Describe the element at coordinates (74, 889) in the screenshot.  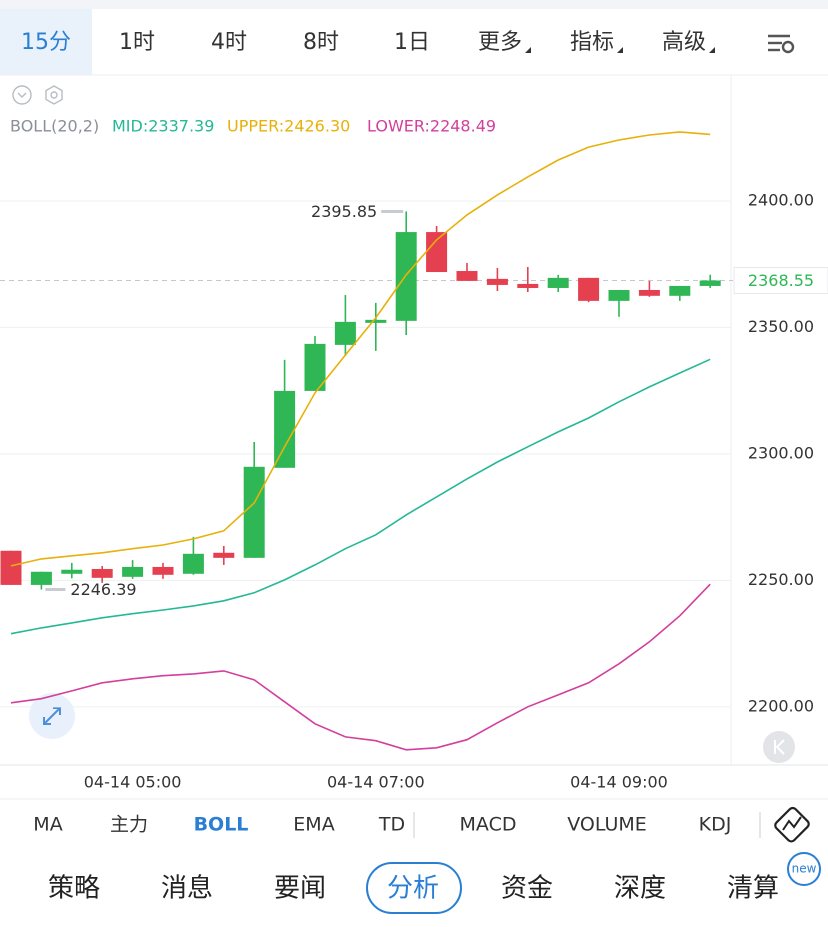
I see `bottom-tab: 策略` at that location.